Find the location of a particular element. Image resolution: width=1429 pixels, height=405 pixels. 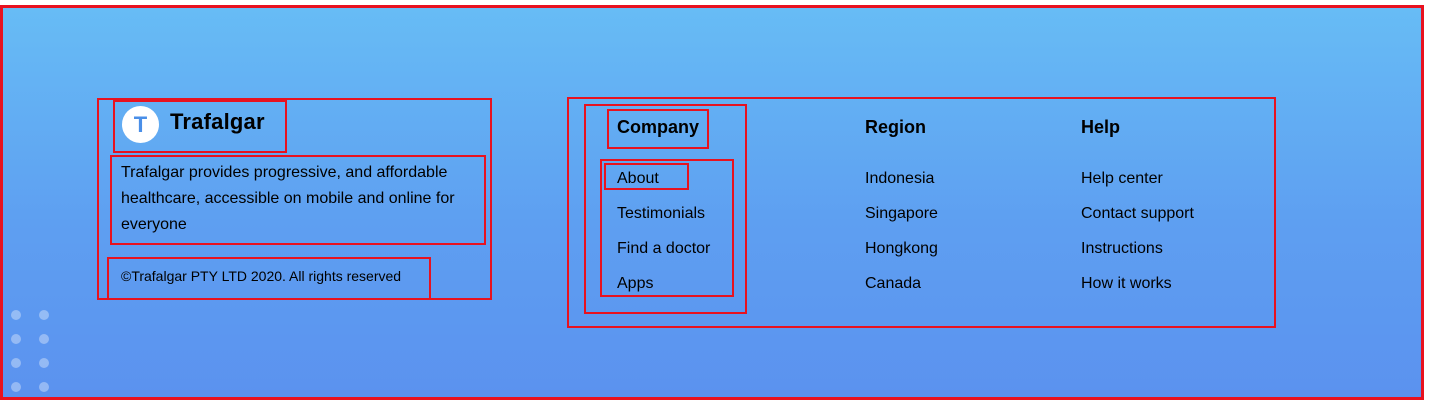

company-column is located at coordinates (665, 209).